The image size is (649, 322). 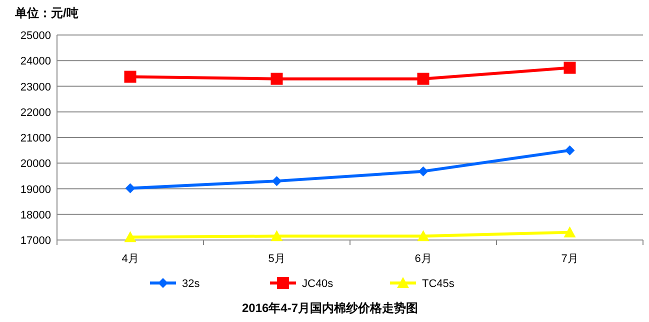 What do you see at coordinates (35, 112) in the screenshot?
I see `y-tick-label: 22000` at bounding box center [35, 112].